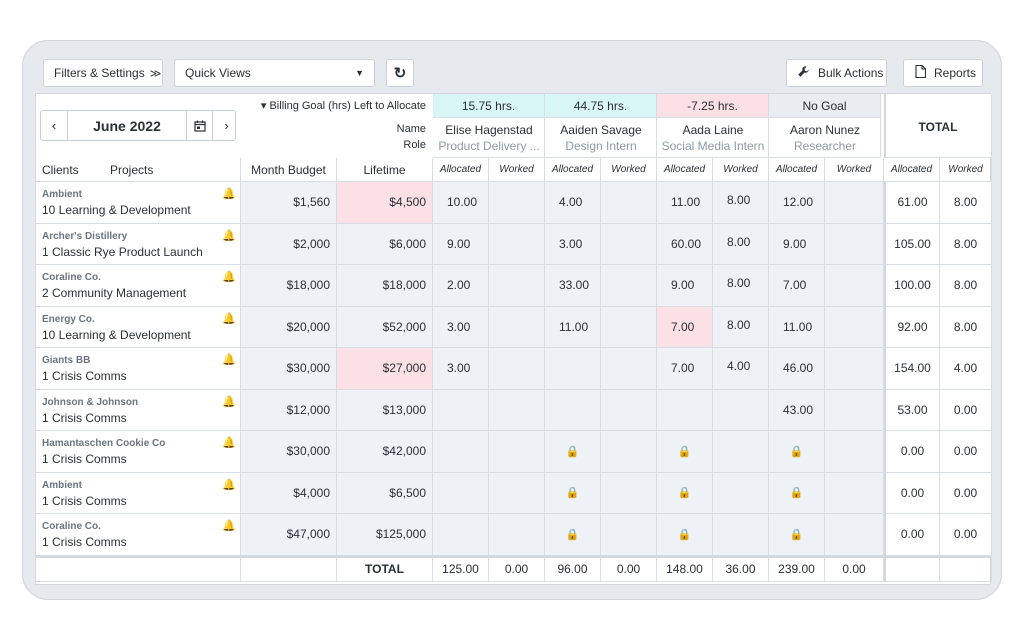 Image resolution: width=1024 pixels, height=640 pixels. I want to click on filters-settings-button: Filters & Settings ≫, so click(103, 73).